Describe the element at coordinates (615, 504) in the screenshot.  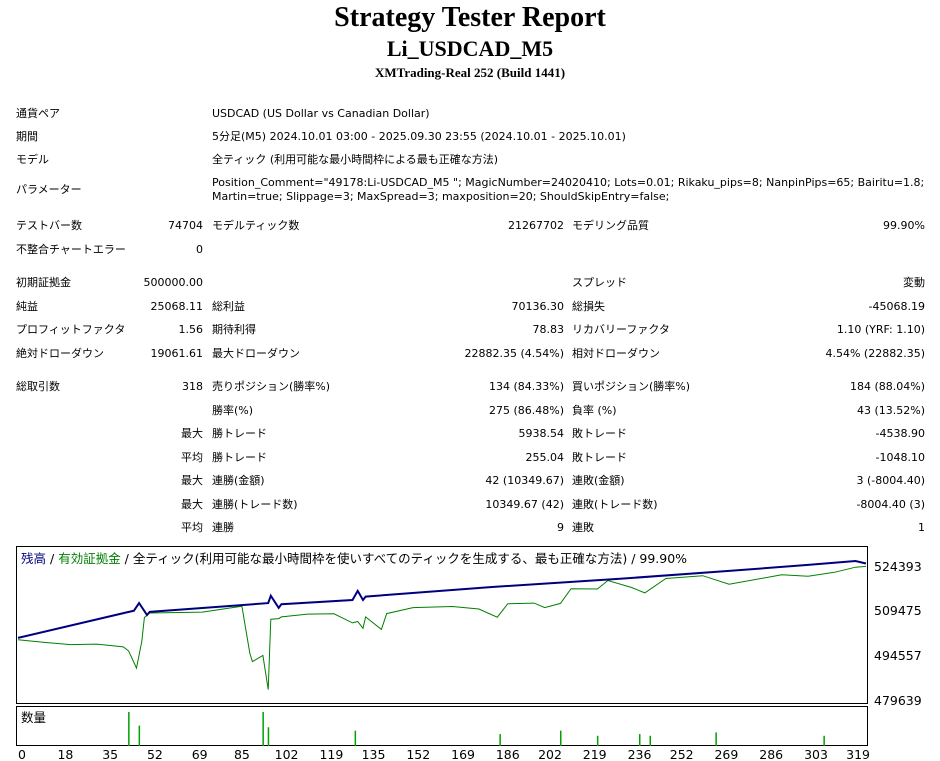
I see `cons-loss-trades-label: 連敗(トレード数)` at that location.